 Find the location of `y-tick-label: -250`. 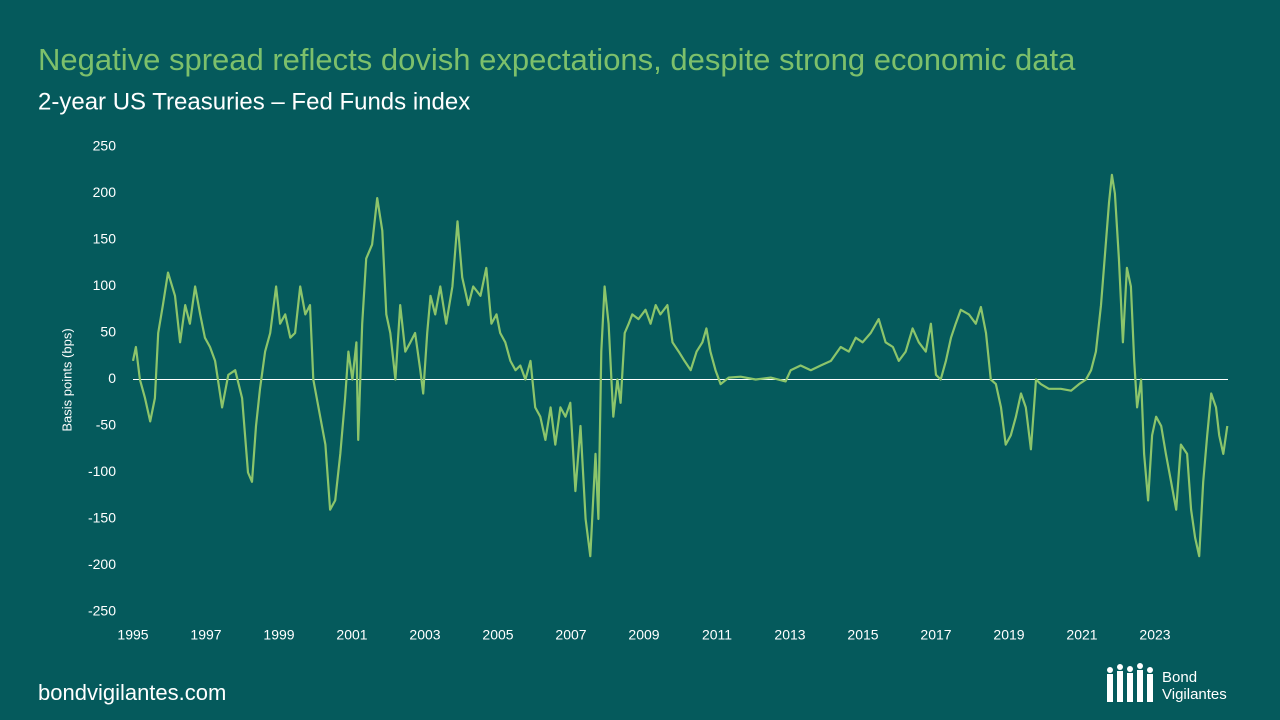

y-tick-label: -250 is located at coordinates (102, 611).